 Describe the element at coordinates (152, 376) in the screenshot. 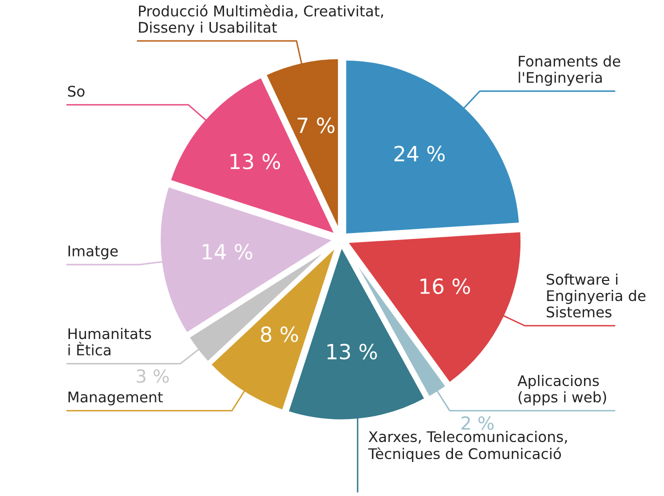

I see `data-label: 3 %` at that location.